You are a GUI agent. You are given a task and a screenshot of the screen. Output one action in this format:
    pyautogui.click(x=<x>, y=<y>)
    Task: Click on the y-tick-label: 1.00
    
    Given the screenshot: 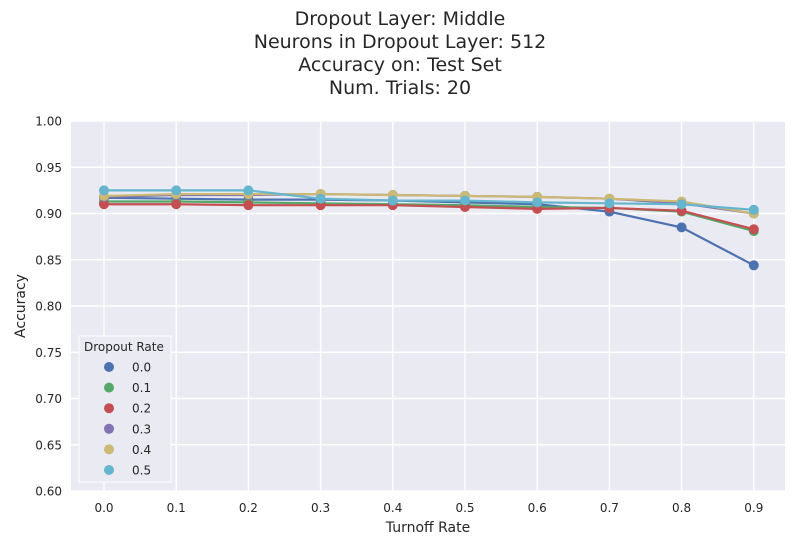 What is the action you would take?
    pyautogui.click(x=48, y=122)
    